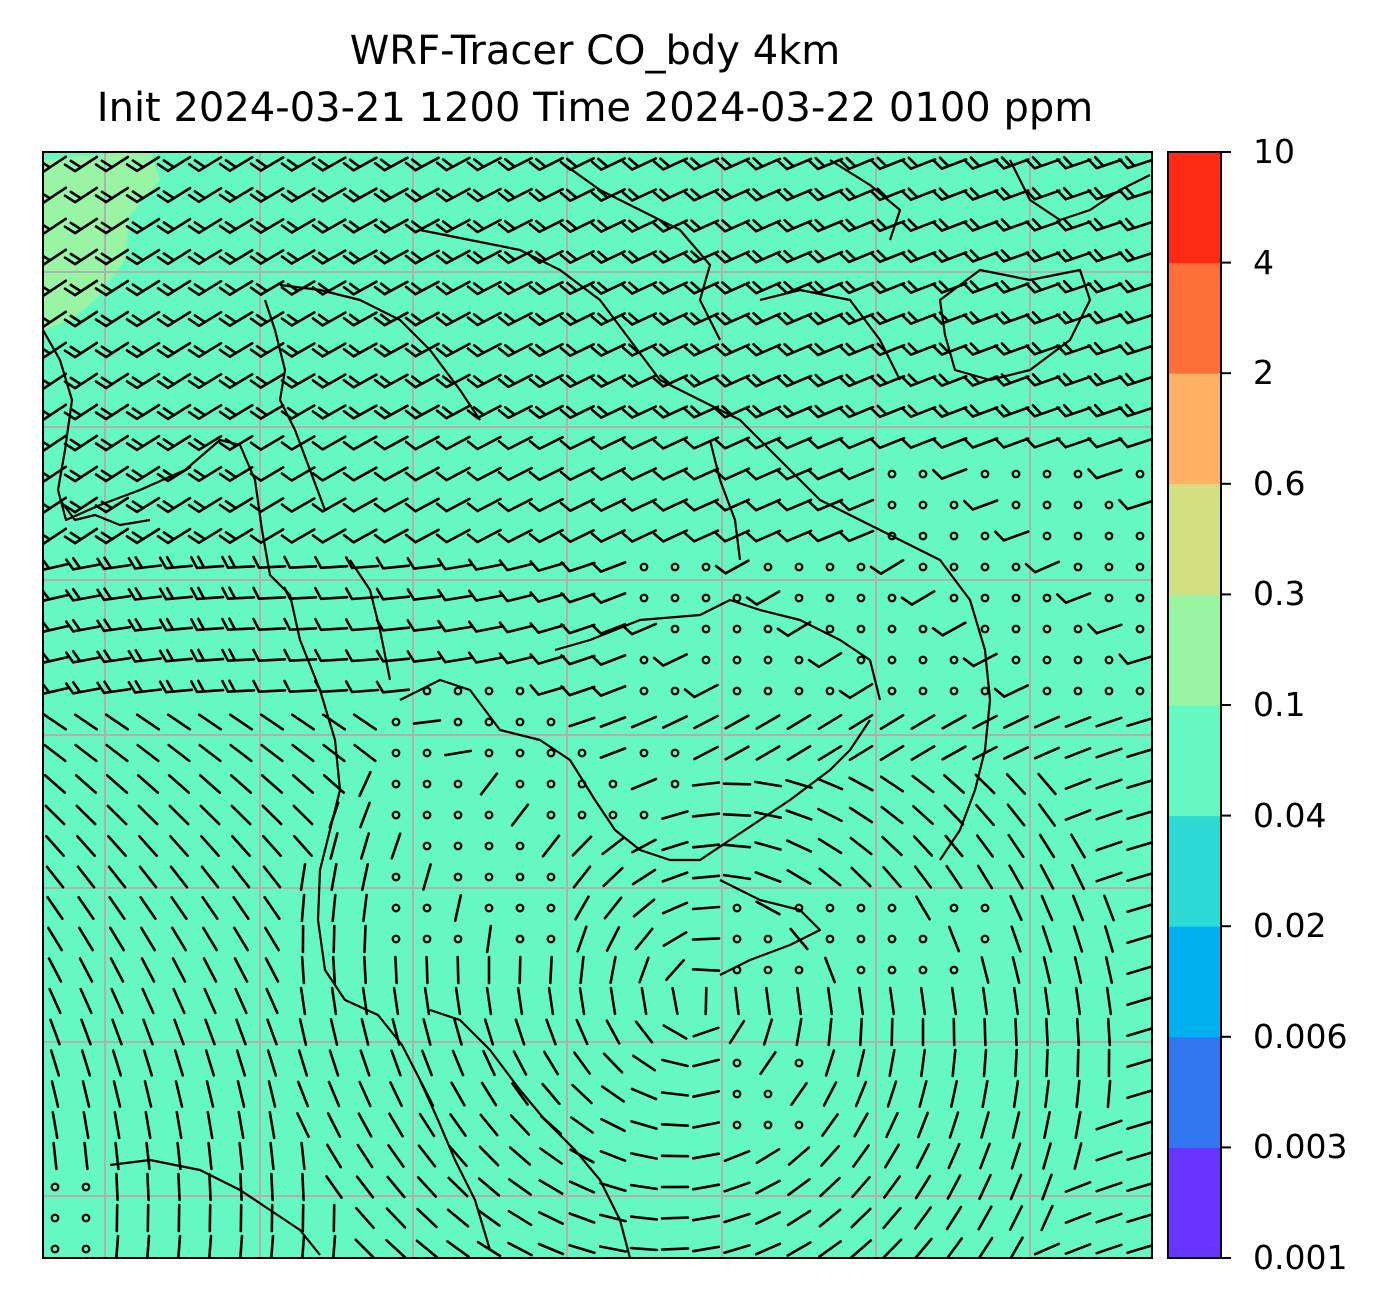 Image resolution: width=1400 pixels, height=1313 pixels. What do you see at coordinates (1194, 429) in the screenshot?
I see `colorbar-bin` at bounding box center [1194, 429].